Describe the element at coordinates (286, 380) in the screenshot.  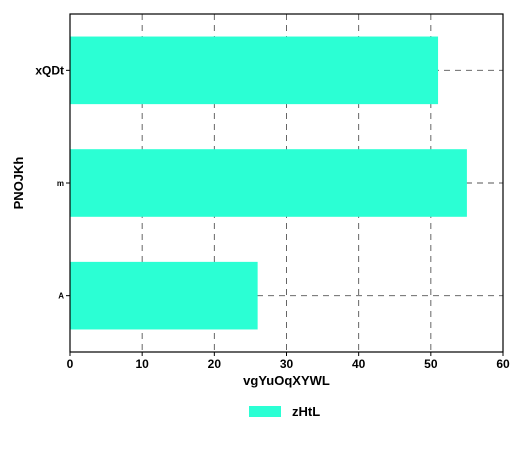
I see `x-axis-title: vgYuOqXYWL` at that location.